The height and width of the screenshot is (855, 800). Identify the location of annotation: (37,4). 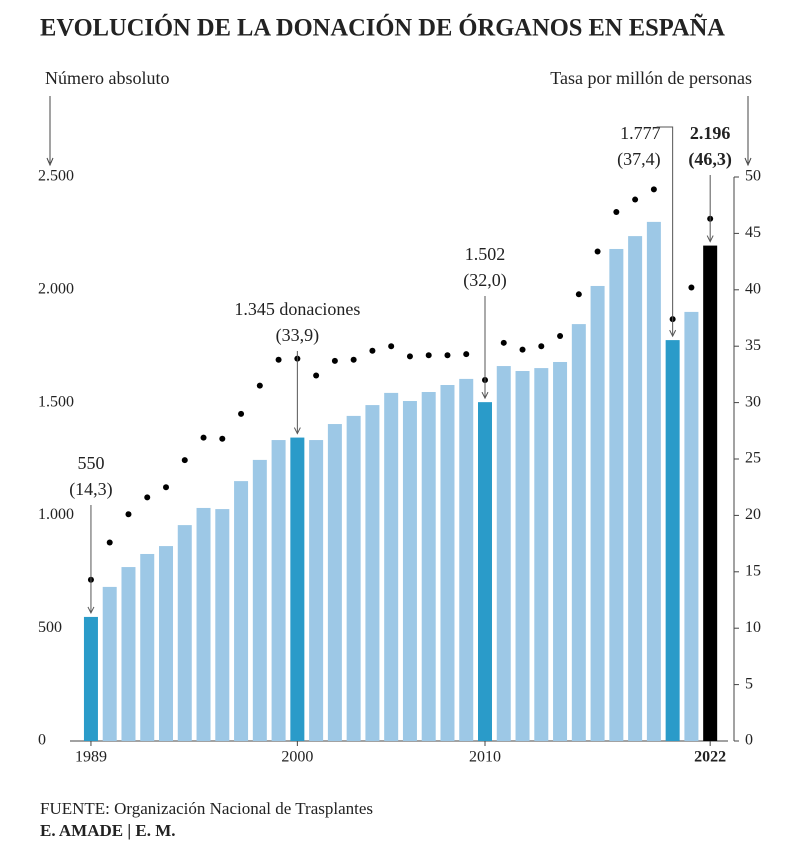
(639, 159).